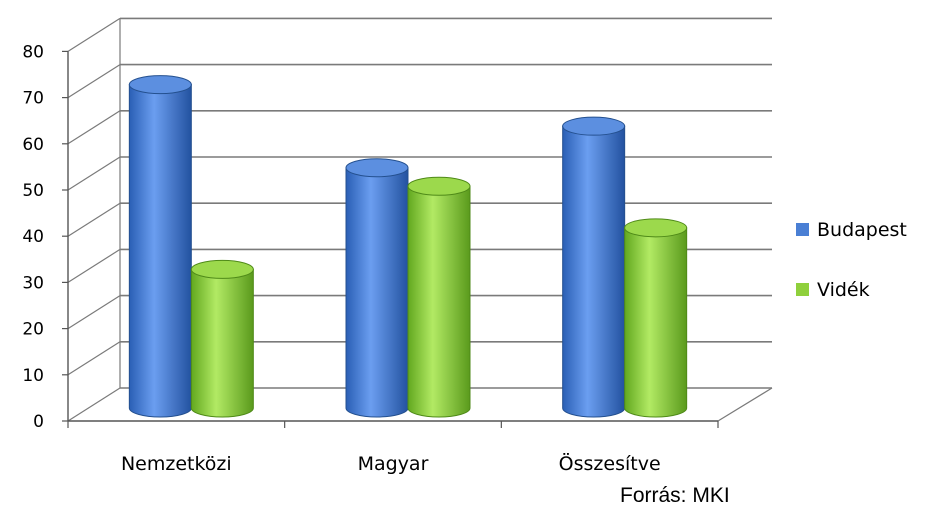  What do you see at coordinates (222, 338) in the screenshot?
I see `bar-vidék-0` at bounding box center [222, 338].